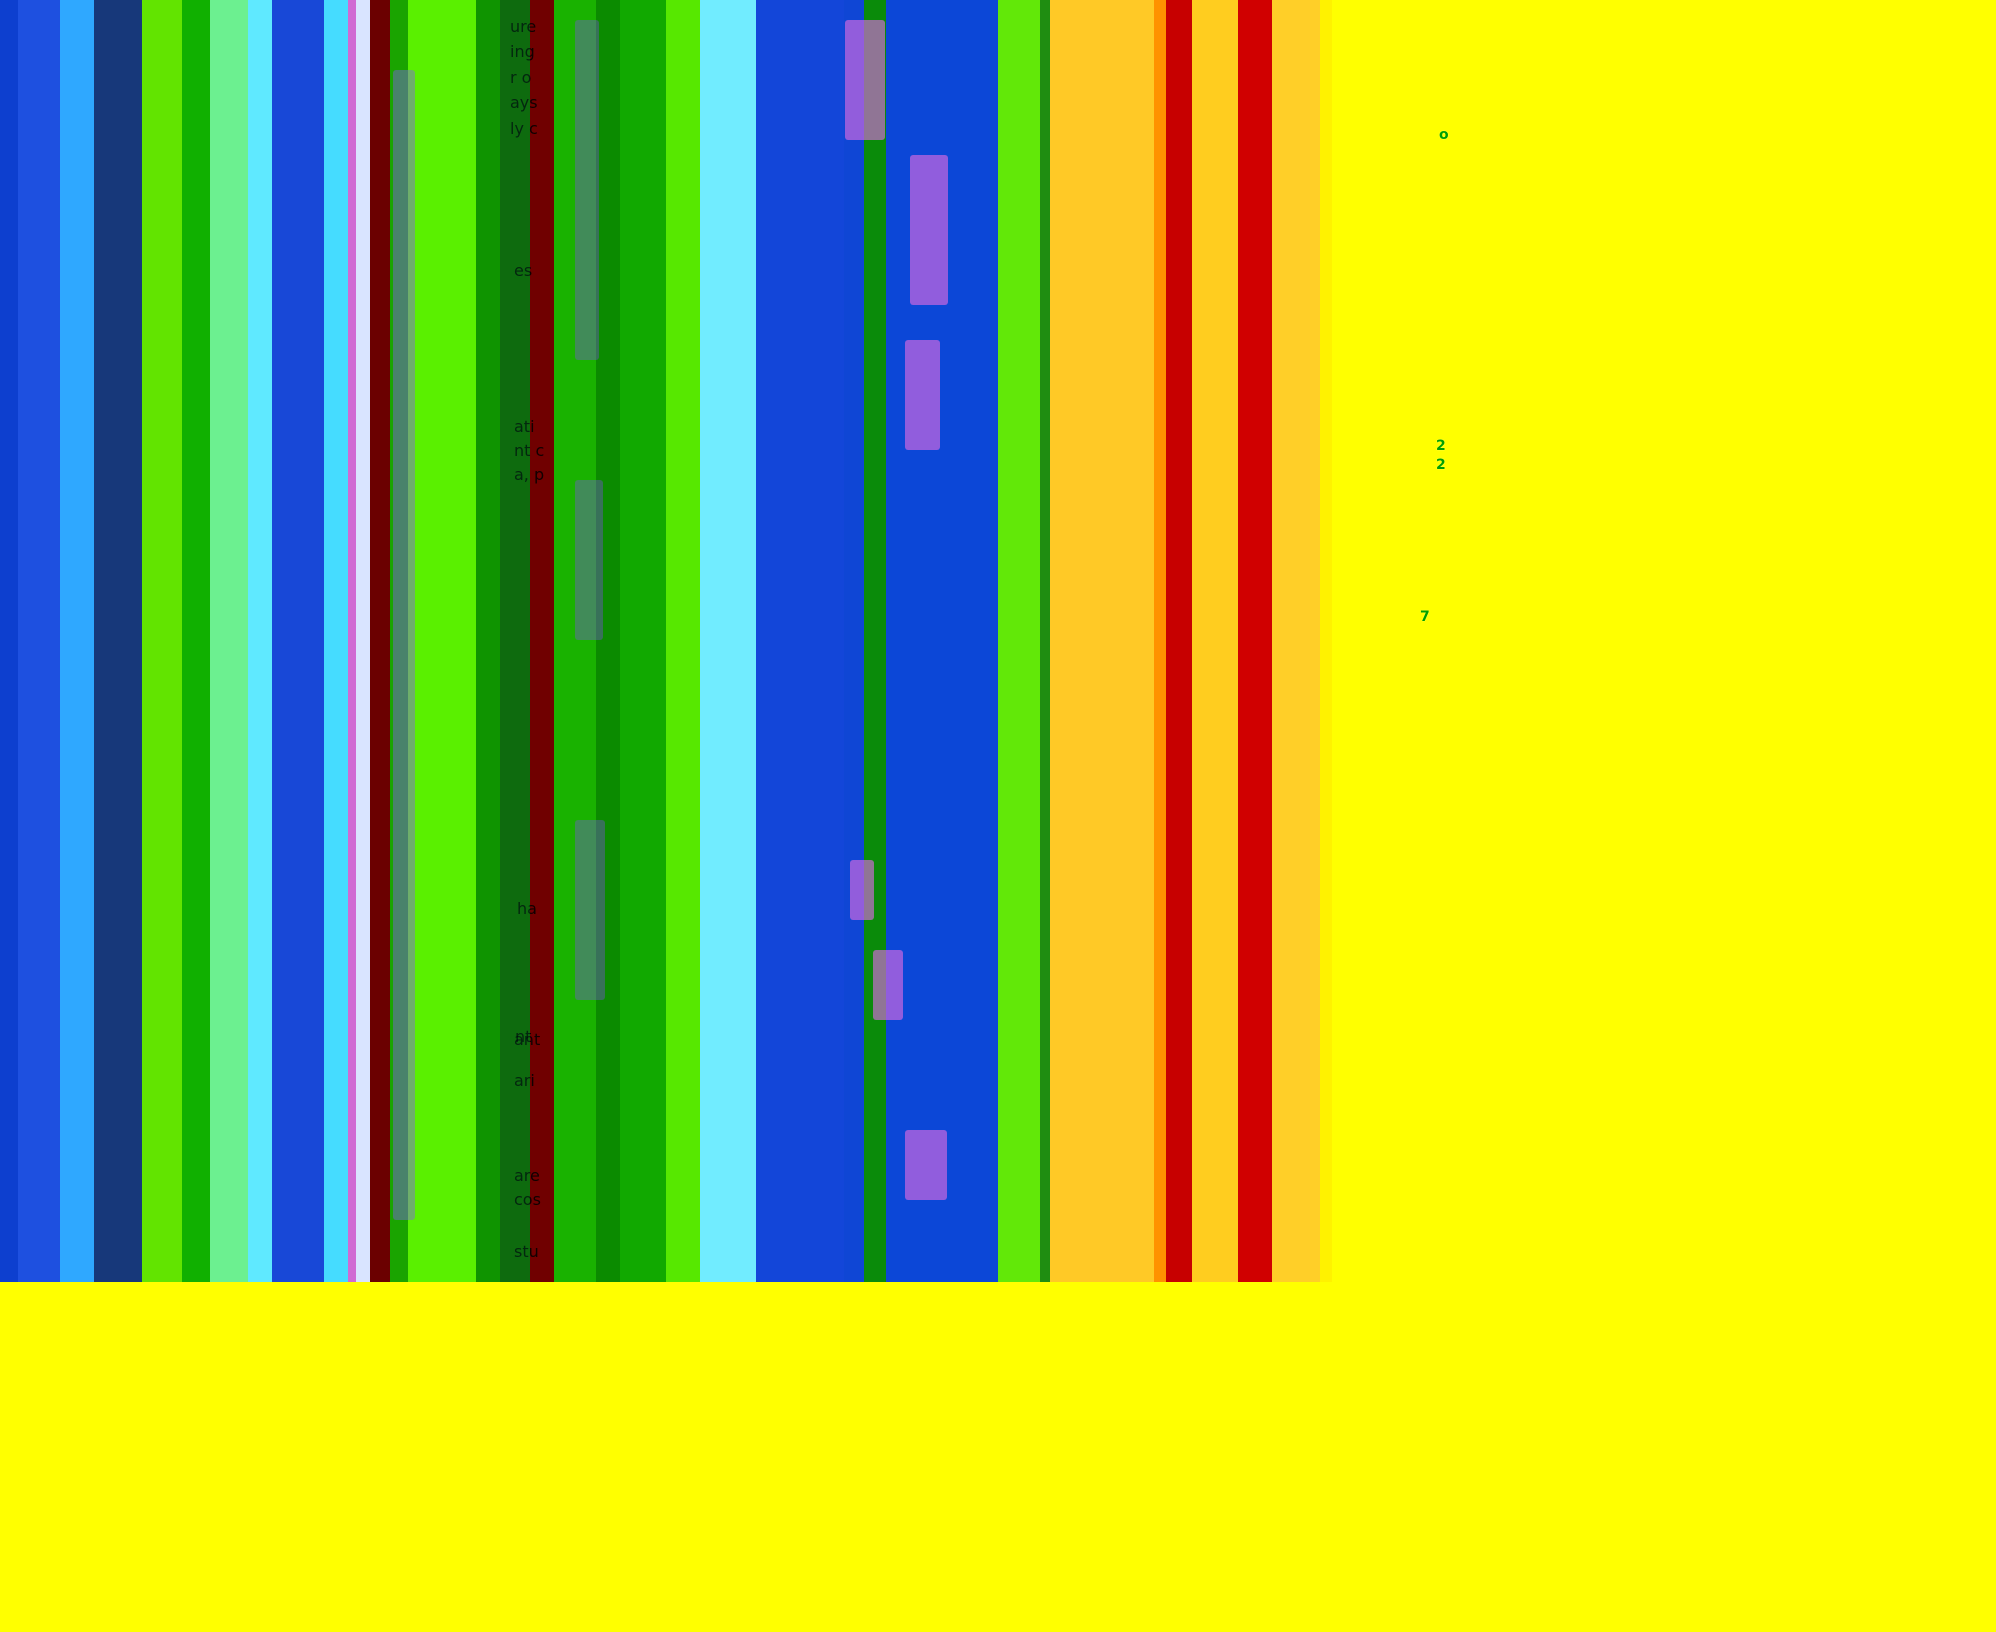 This screenshot has width=1996, height=1632. I want to click on band-lime, so click(162, 641).